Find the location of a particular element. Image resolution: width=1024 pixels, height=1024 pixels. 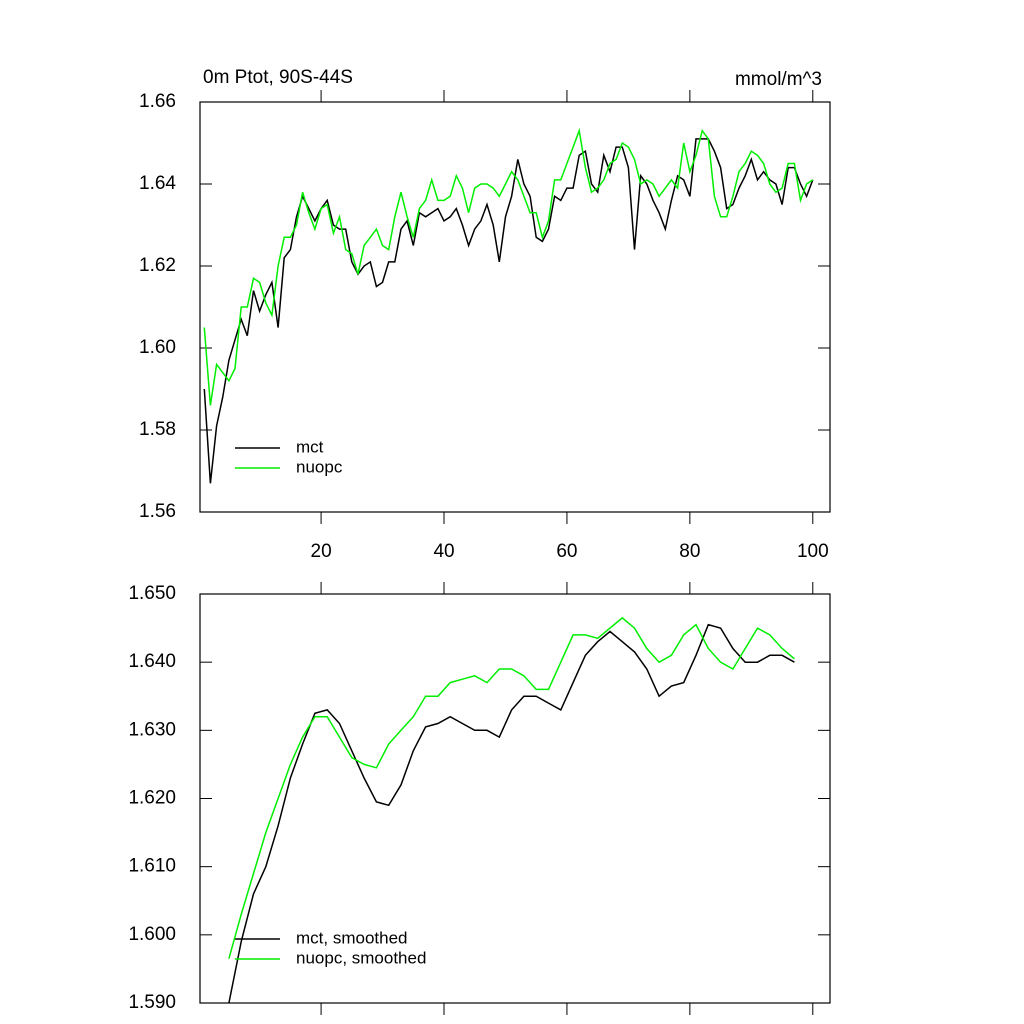

legend-label: nuopc is located at coordinates (319, 466).